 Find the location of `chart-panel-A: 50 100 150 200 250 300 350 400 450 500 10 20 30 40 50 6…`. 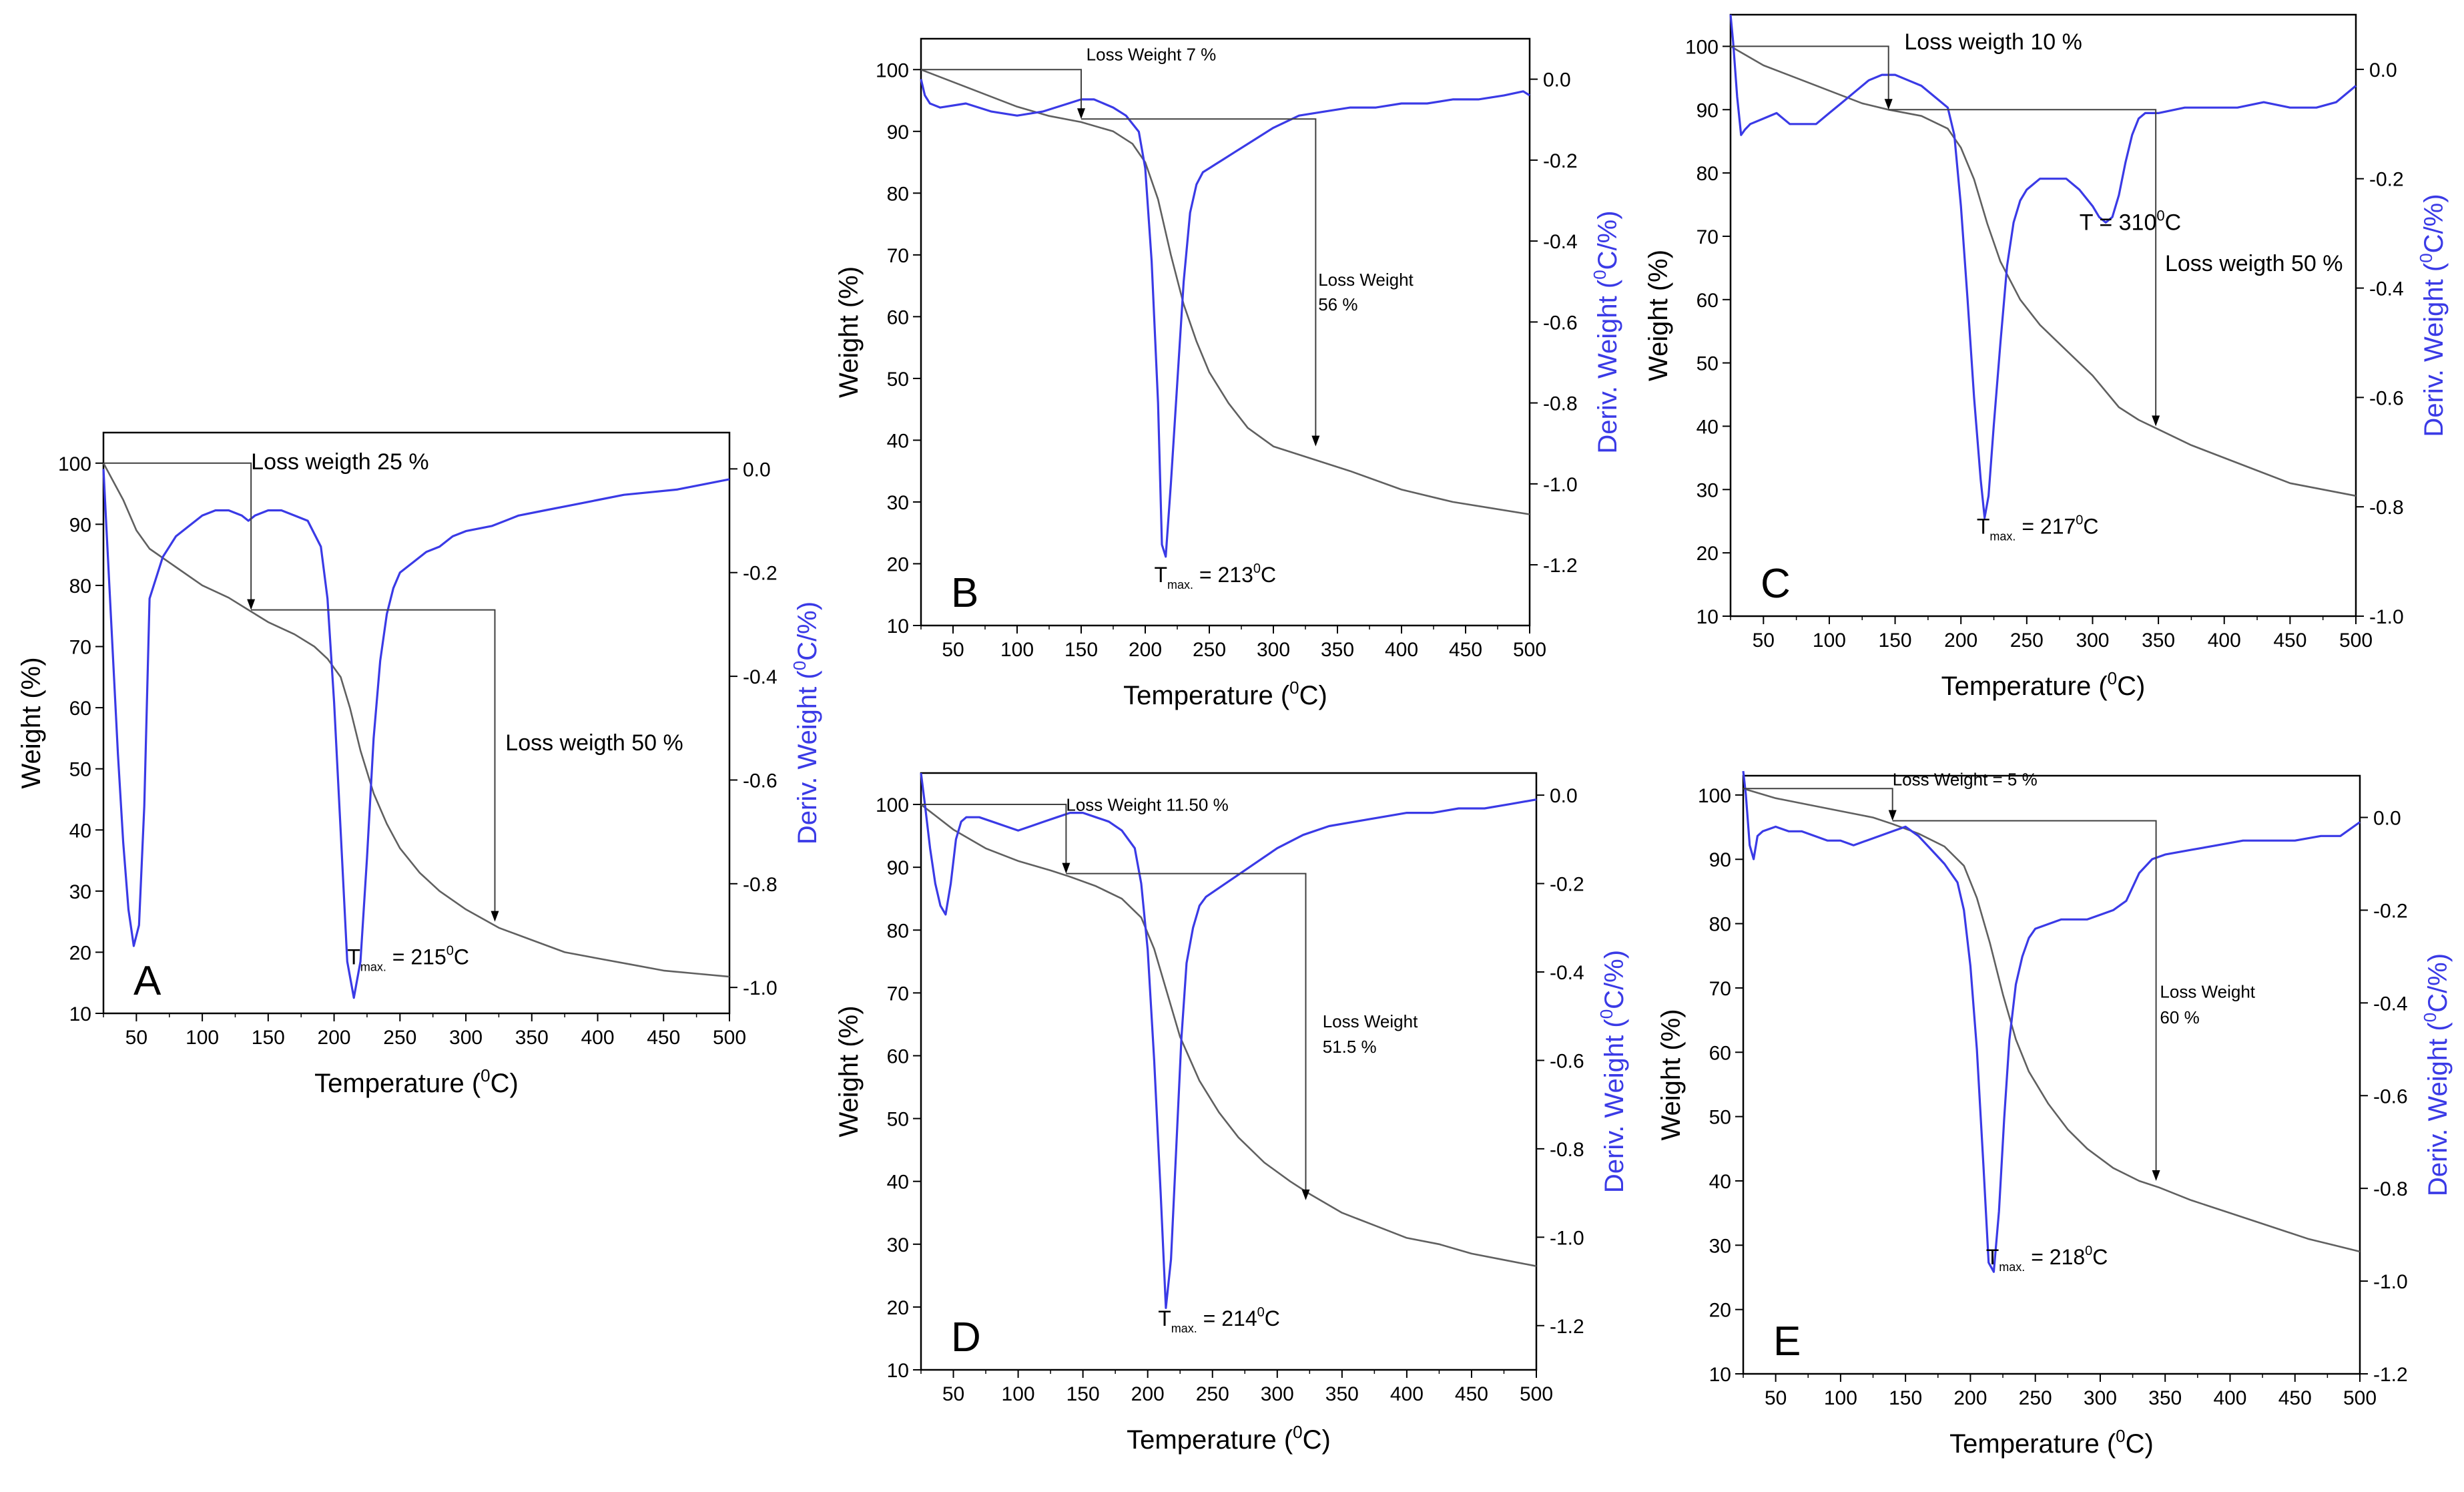

chart-panel-A: 50 100 150 200 250 300 350 400 450 500 10 20 30 40 50 6… is located at coordinates (419, 765).